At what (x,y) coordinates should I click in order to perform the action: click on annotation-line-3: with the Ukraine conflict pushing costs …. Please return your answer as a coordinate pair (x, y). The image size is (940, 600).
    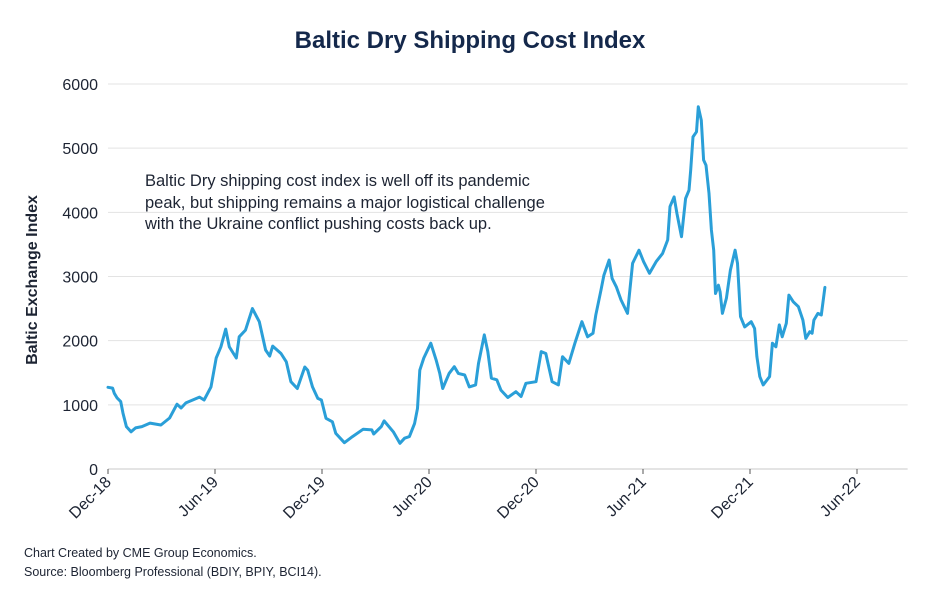
    Looking at the image, I should click on (318, 224).